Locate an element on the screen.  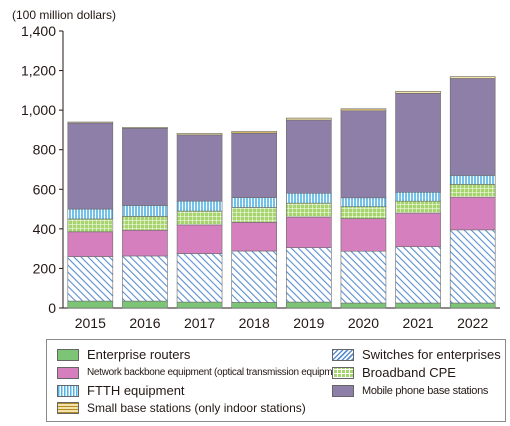
x-tick-label: 2018 is located at coordinates (254, 323).